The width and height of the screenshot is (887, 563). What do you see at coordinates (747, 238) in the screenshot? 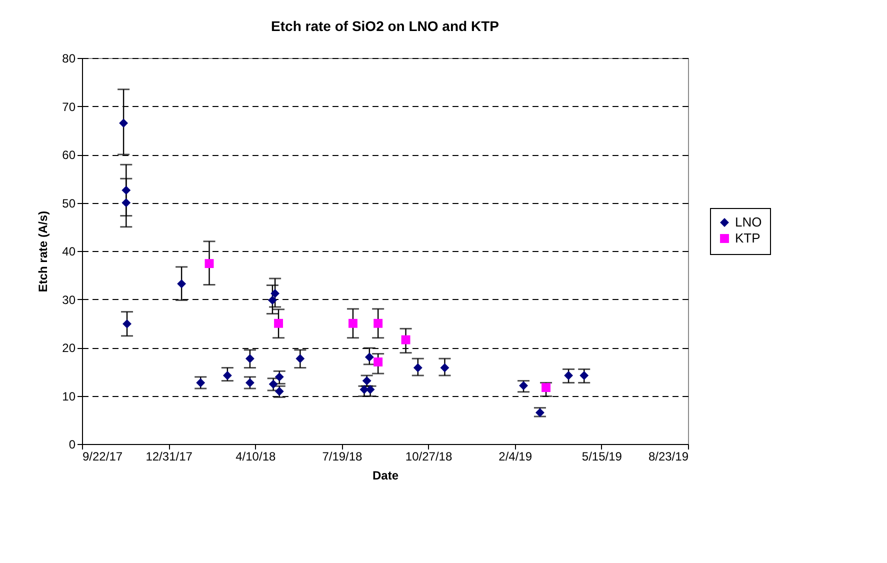
I see `legend-label: KTP` at bounding box center [747, 238].